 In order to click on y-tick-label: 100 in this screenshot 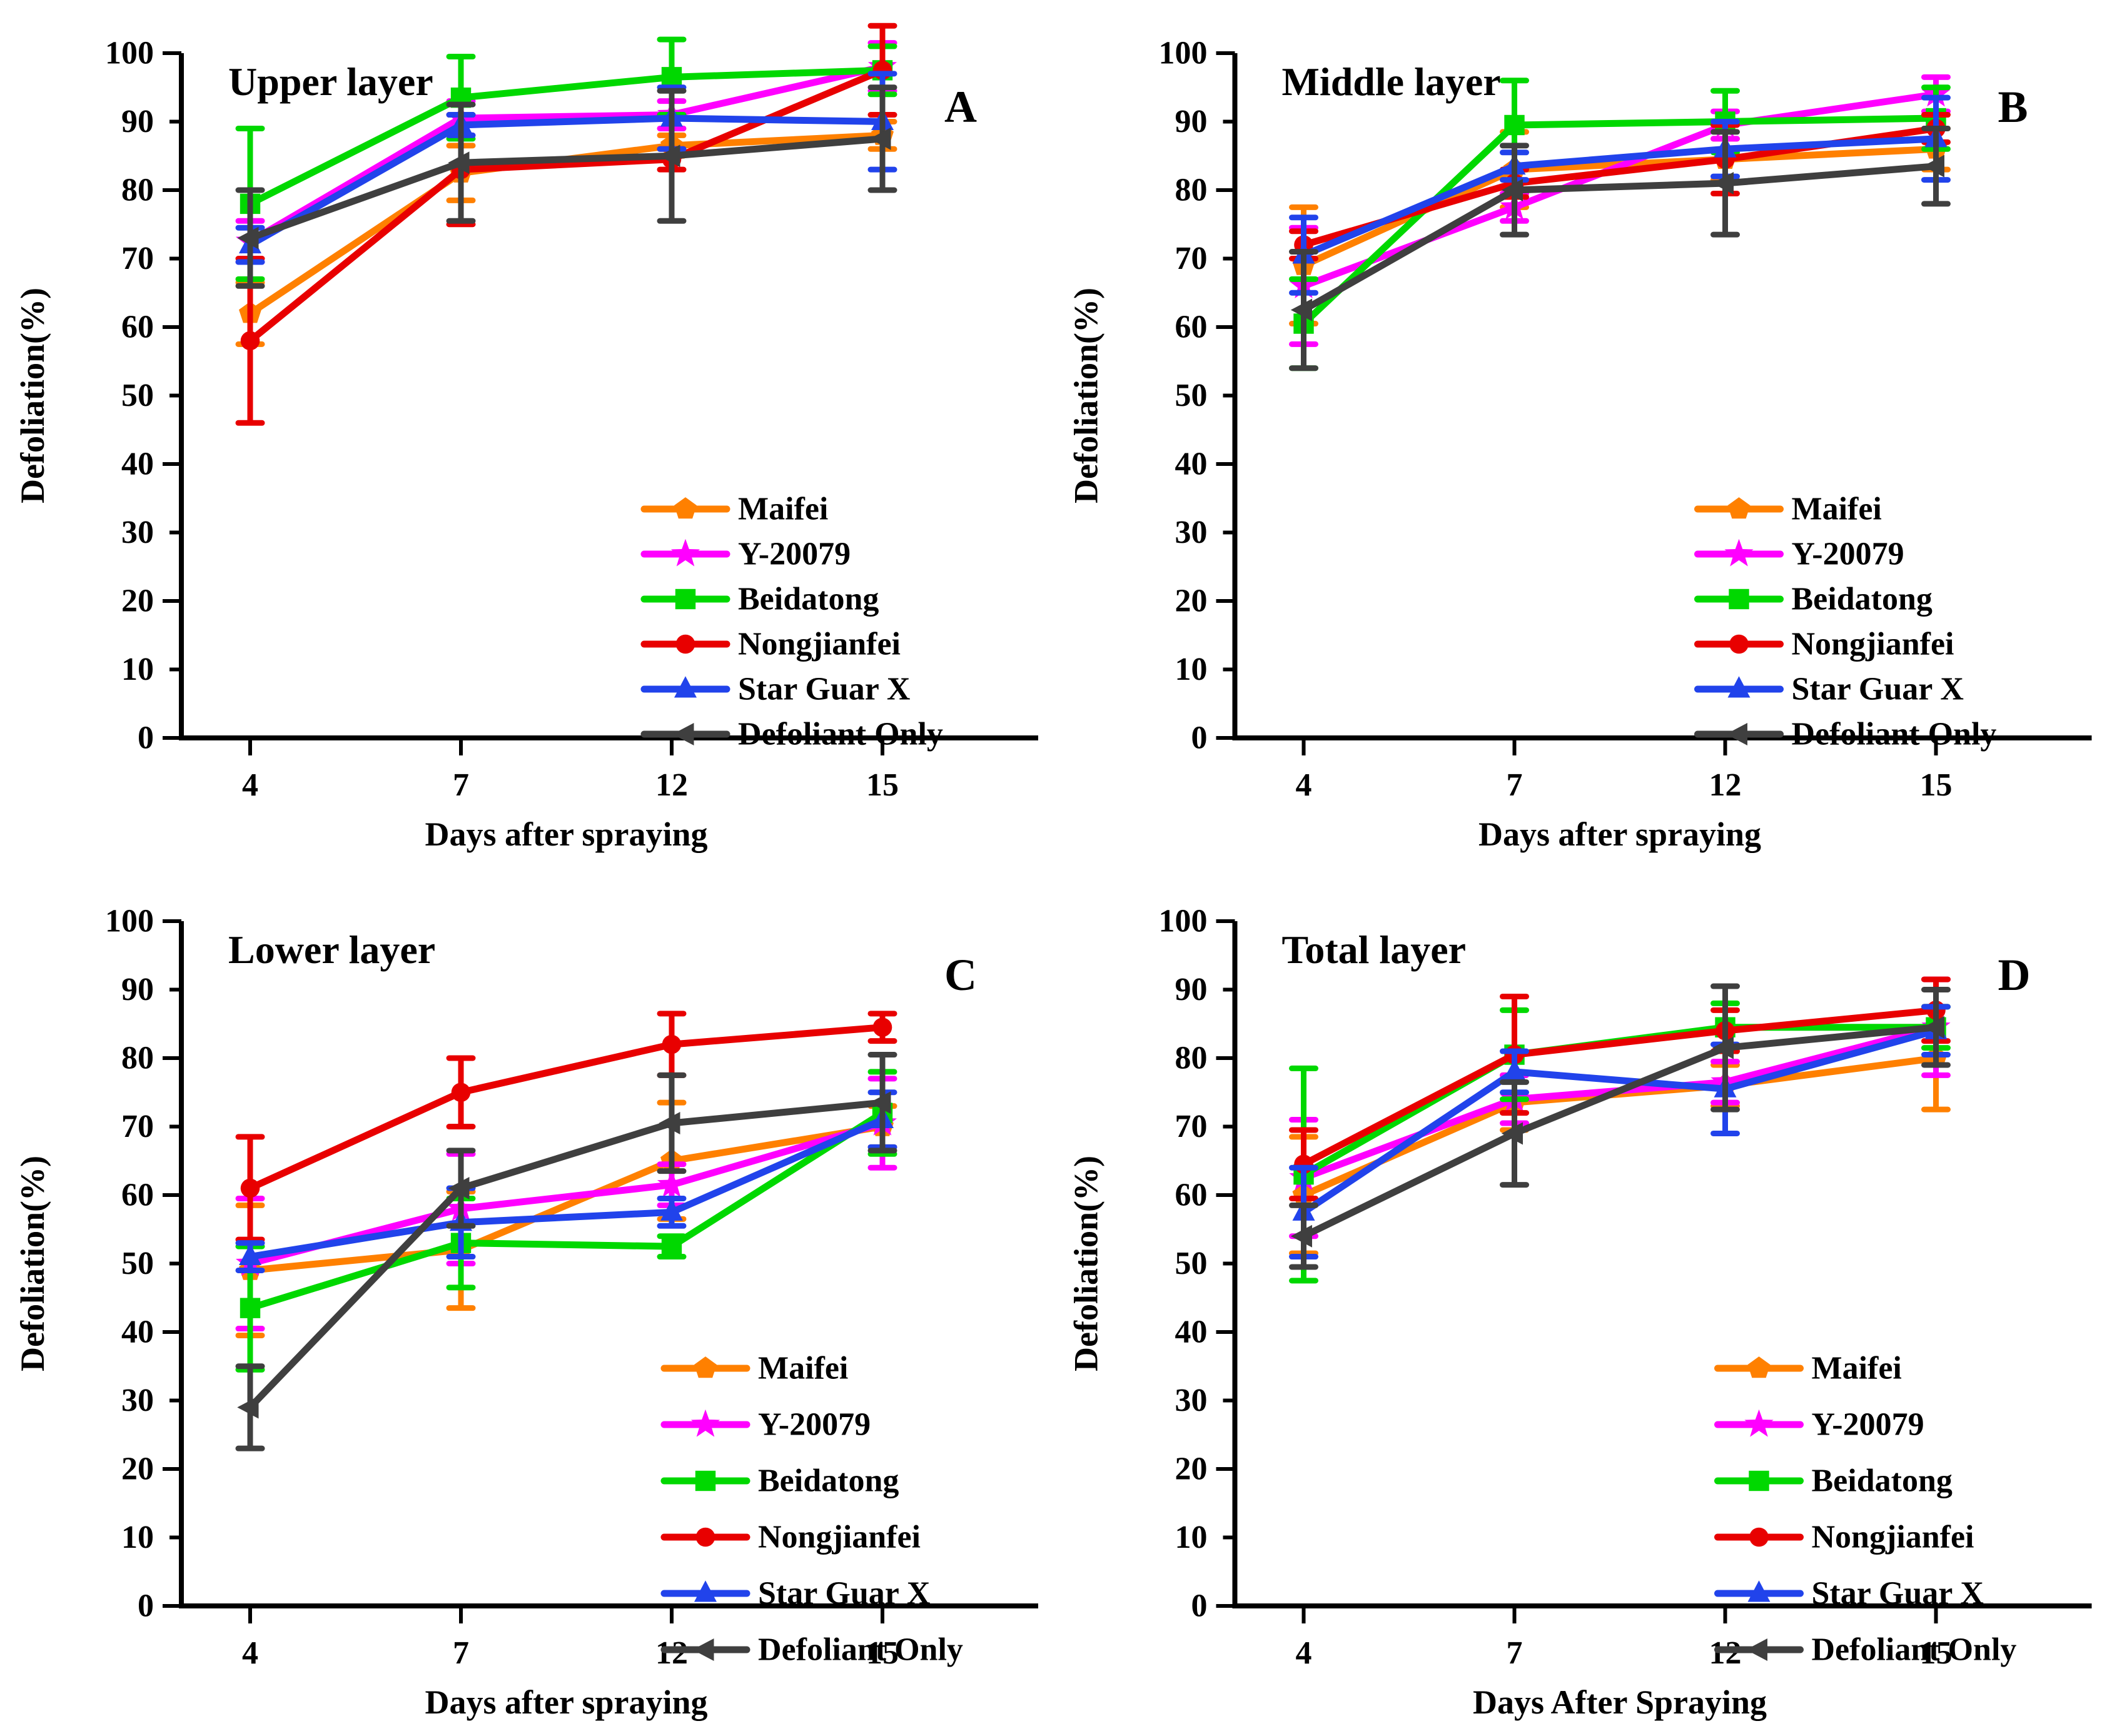, I will do `click(129, 53)`.